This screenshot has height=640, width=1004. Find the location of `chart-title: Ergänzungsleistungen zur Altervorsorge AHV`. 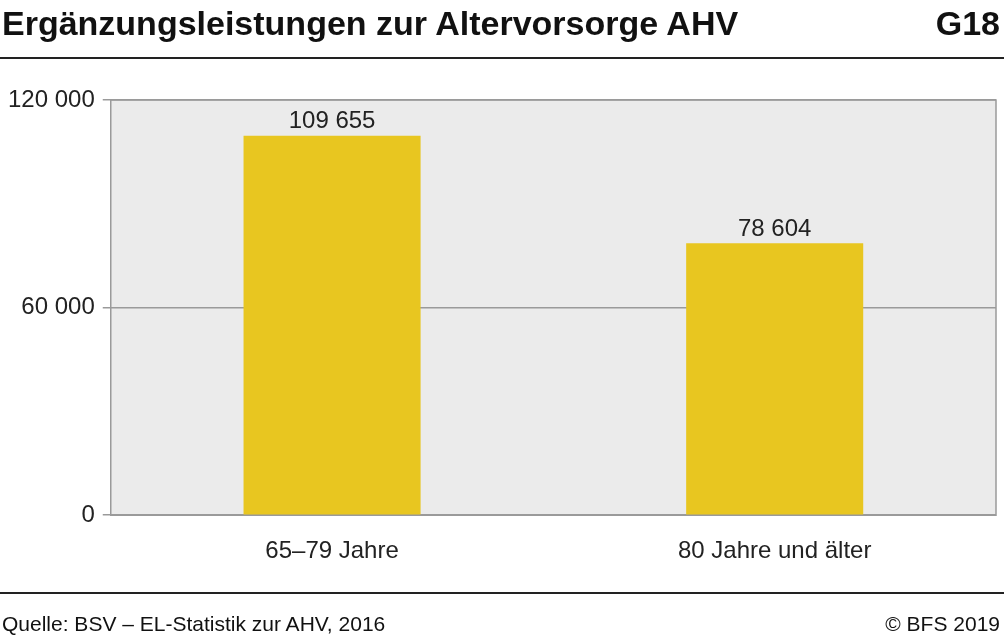

chart-title: Ergänzungsleistungen zur Altervorsorge AHV is located at coordinates (370, 23).